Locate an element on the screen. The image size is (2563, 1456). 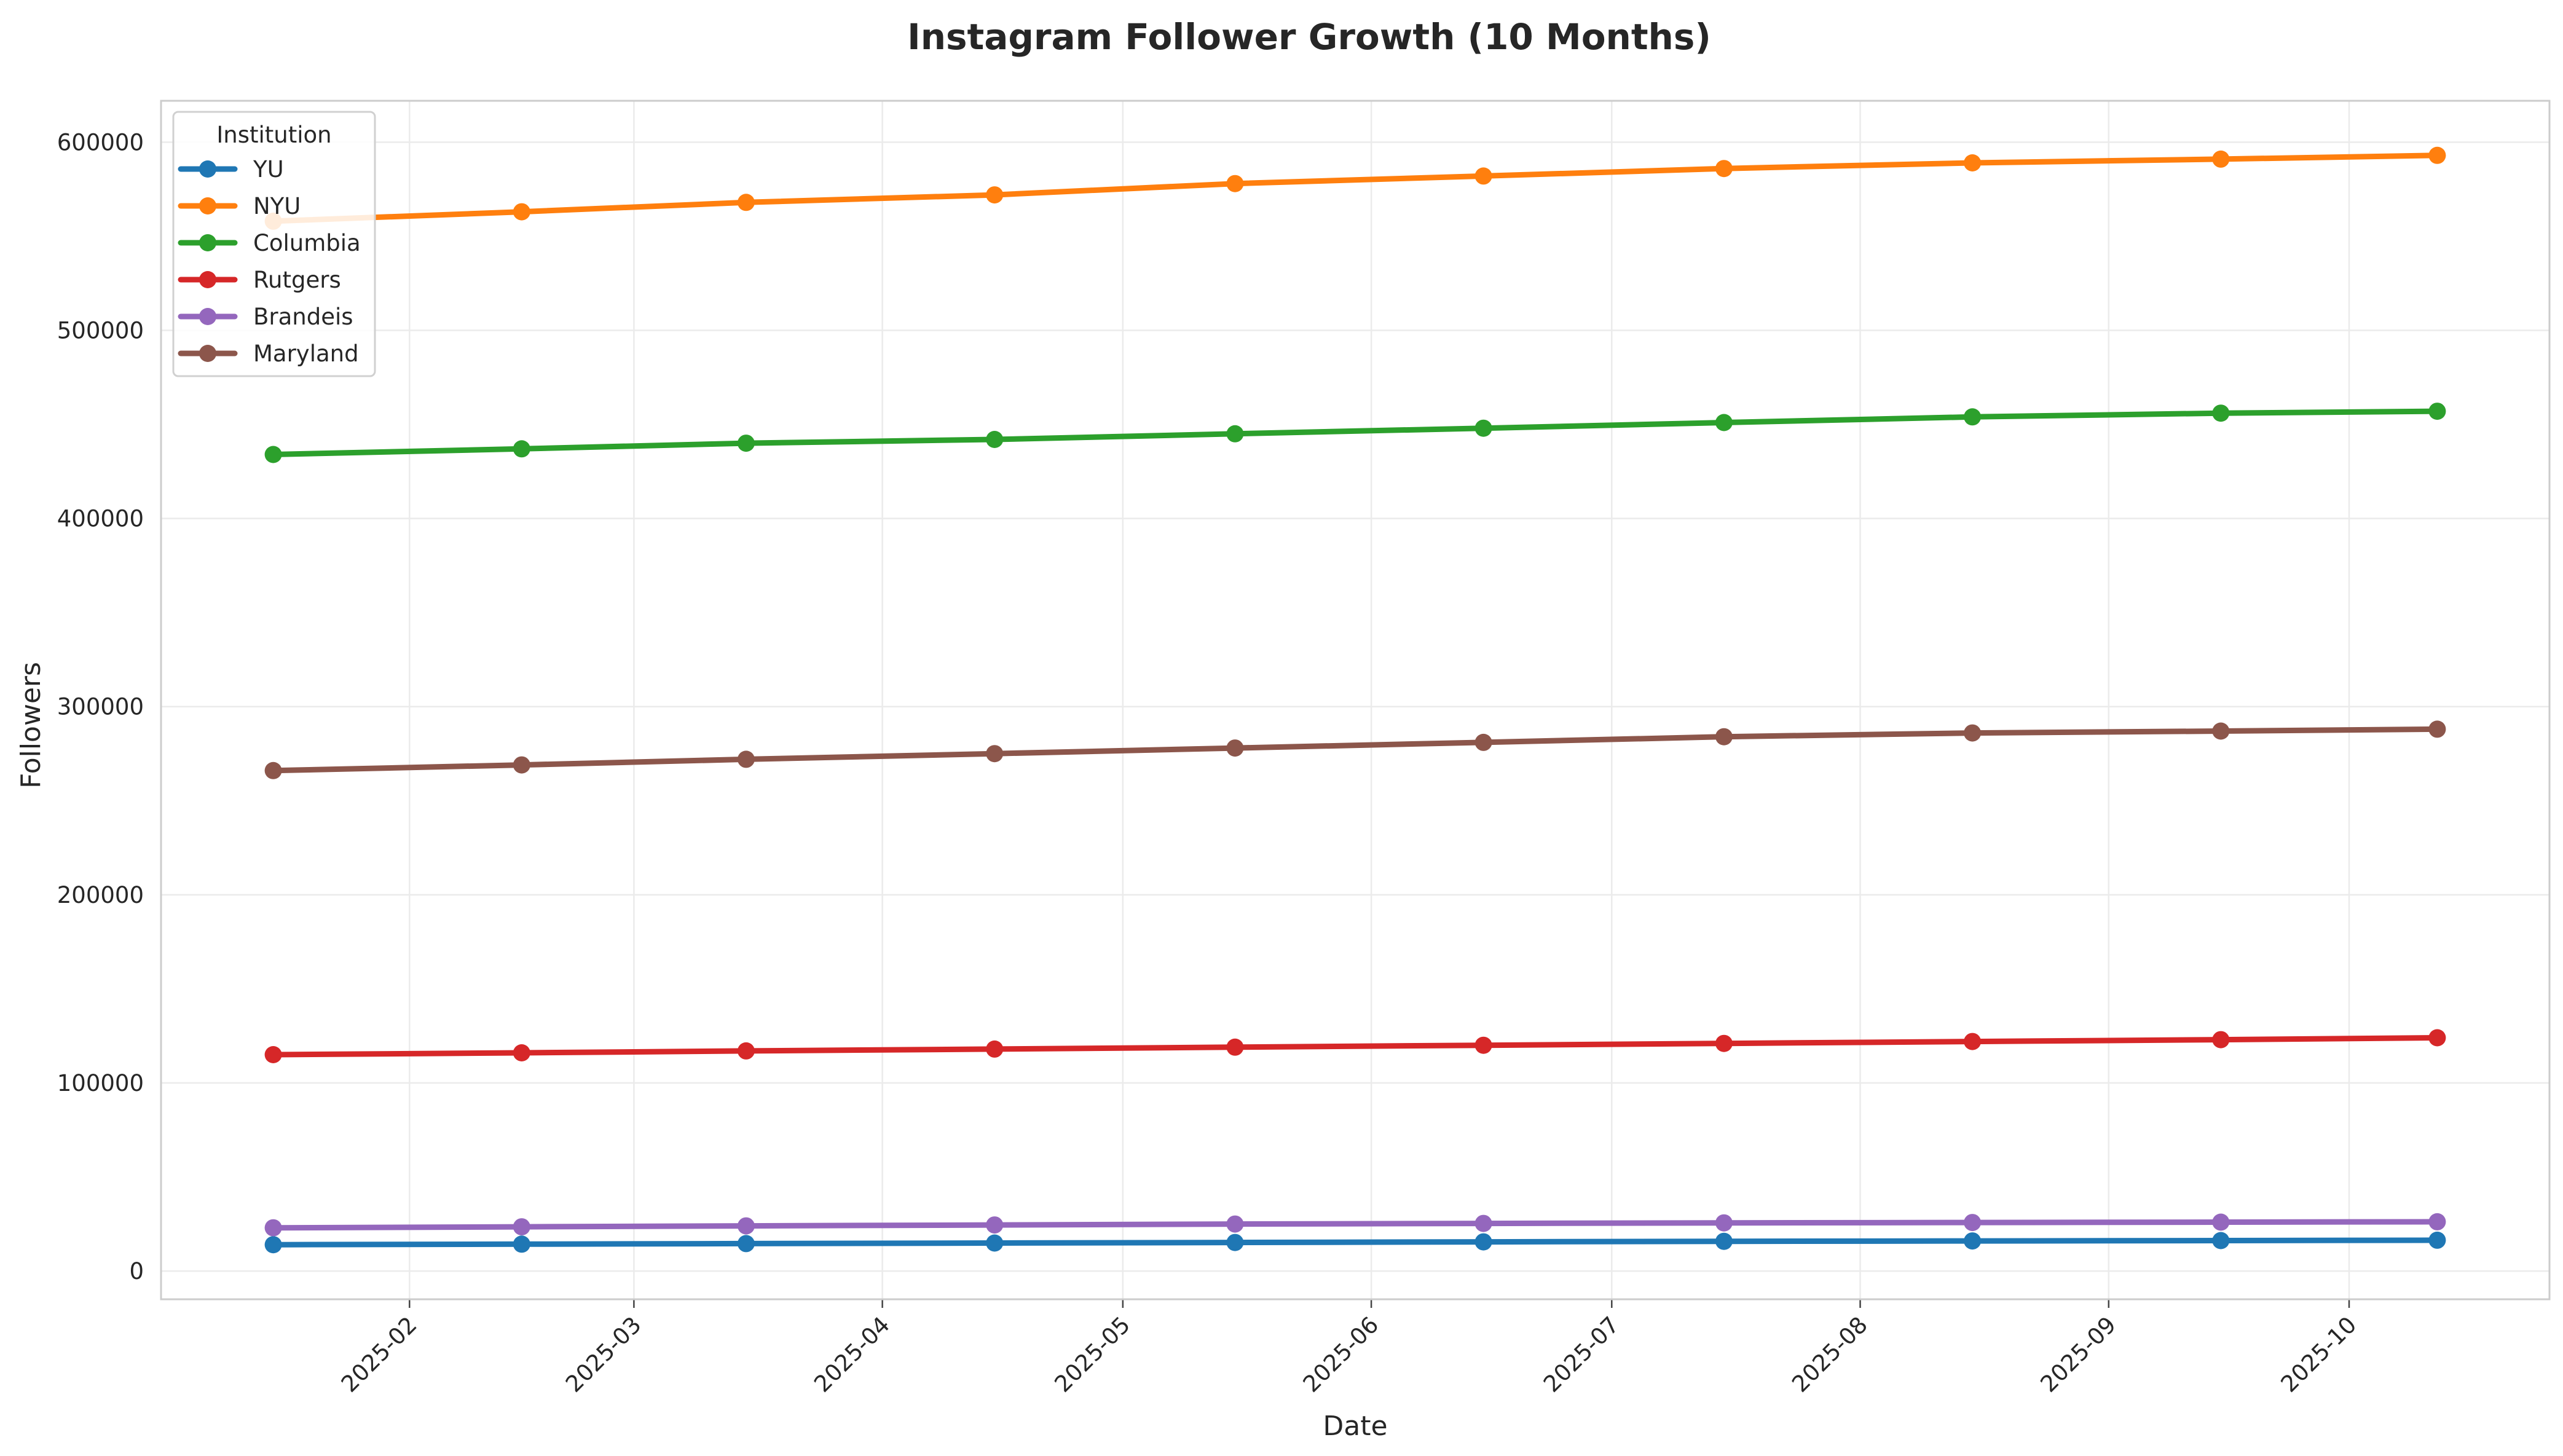
y-tick-label: 100000 is located at coordinates (100, 1083).